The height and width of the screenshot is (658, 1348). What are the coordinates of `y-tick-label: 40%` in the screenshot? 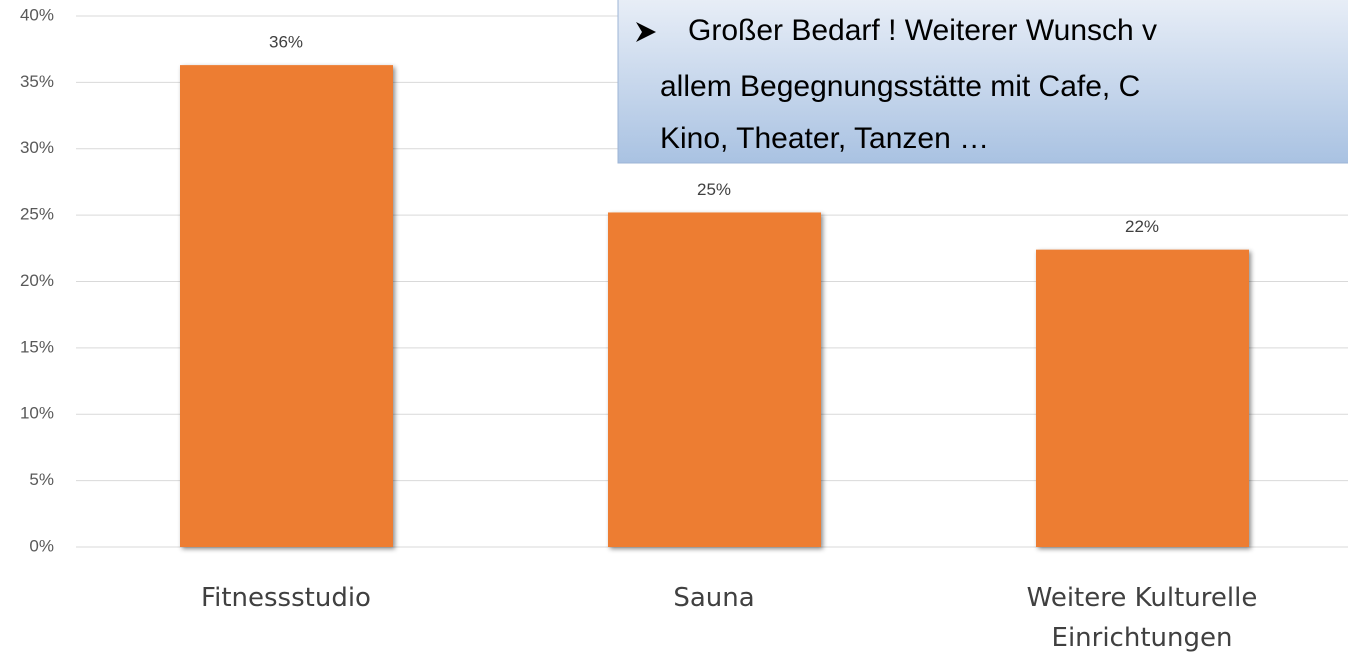 It's located at (37, 14).